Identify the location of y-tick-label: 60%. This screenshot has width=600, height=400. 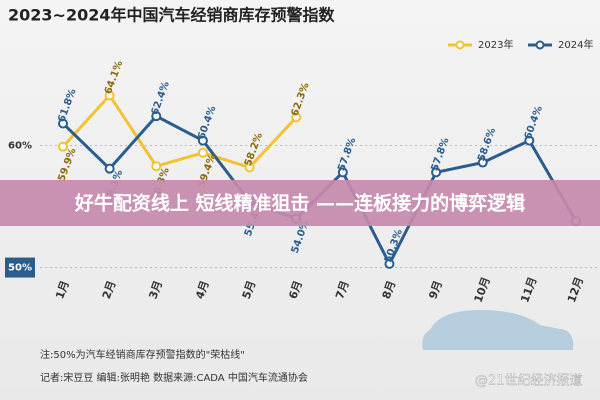
(20, 145).